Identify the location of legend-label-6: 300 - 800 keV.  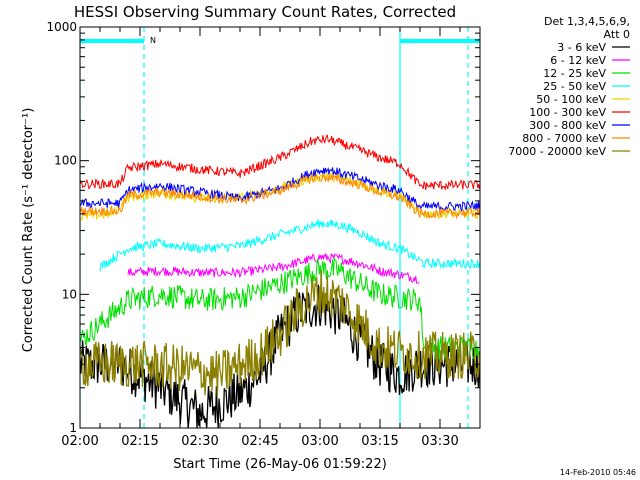
(567, 125).